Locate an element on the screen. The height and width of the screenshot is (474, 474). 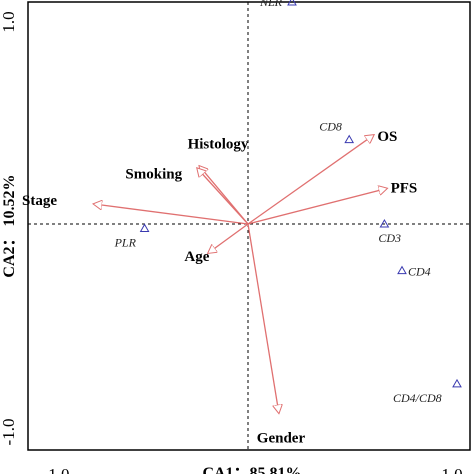
point-label-cd4: CD4 is located at coordinates (419, 272).